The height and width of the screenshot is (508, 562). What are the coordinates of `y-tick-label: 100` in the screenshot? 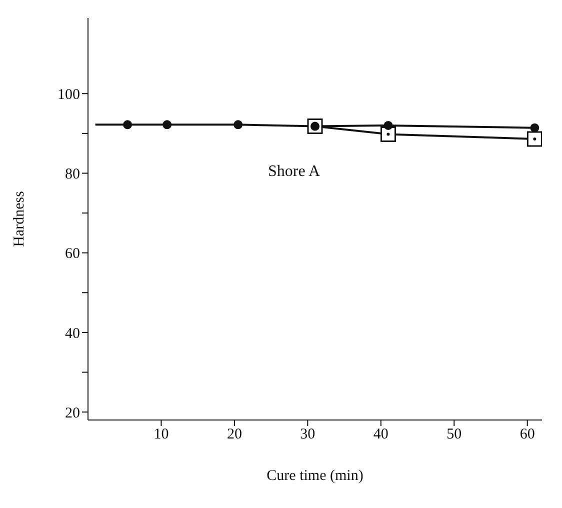 It's located at (69, 94).